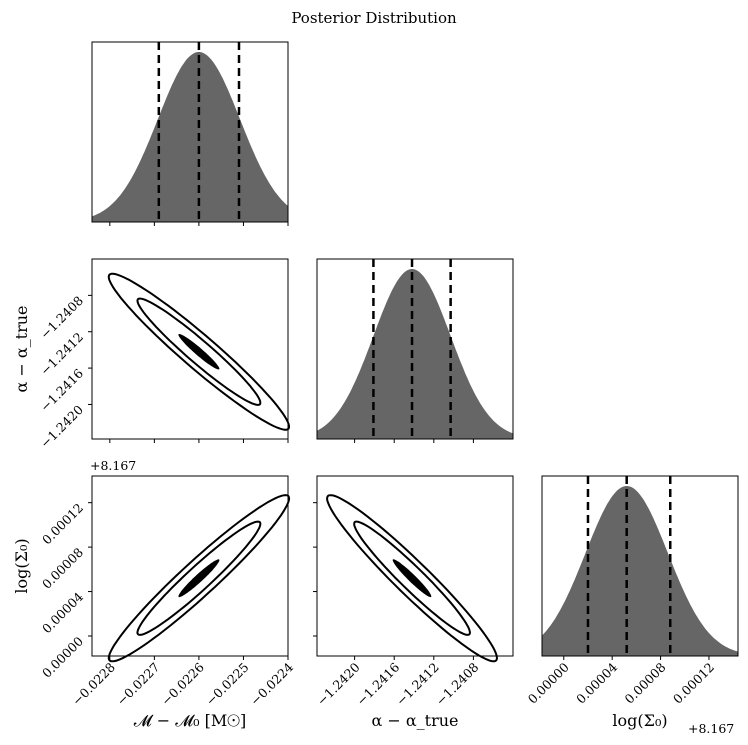 This screenshot has width=748, height=745. I want to click on histogram-alpha-panel, so click(415, 349).